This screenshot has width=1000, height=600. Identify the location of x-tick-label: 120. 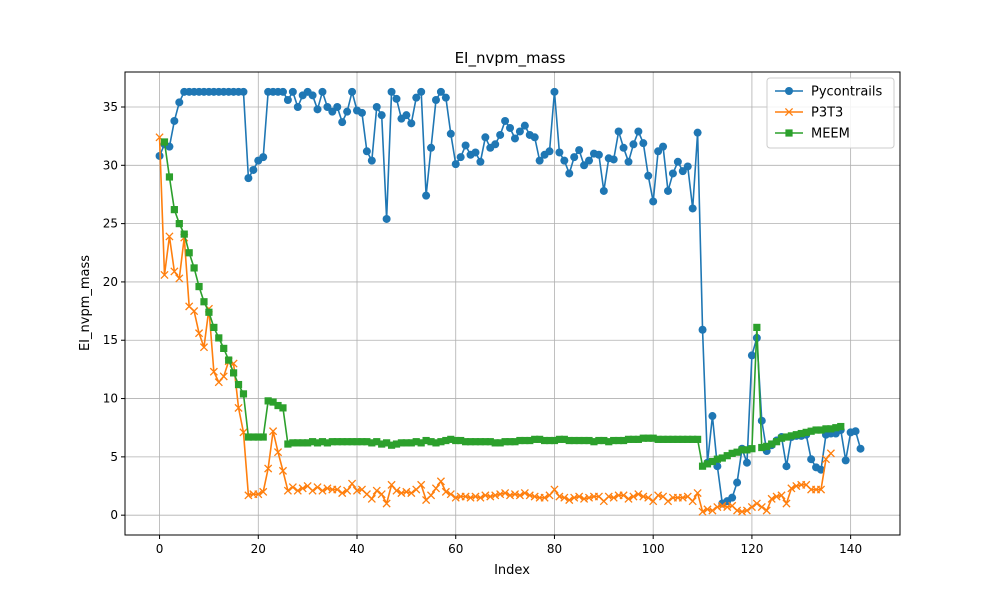
(751, 549).